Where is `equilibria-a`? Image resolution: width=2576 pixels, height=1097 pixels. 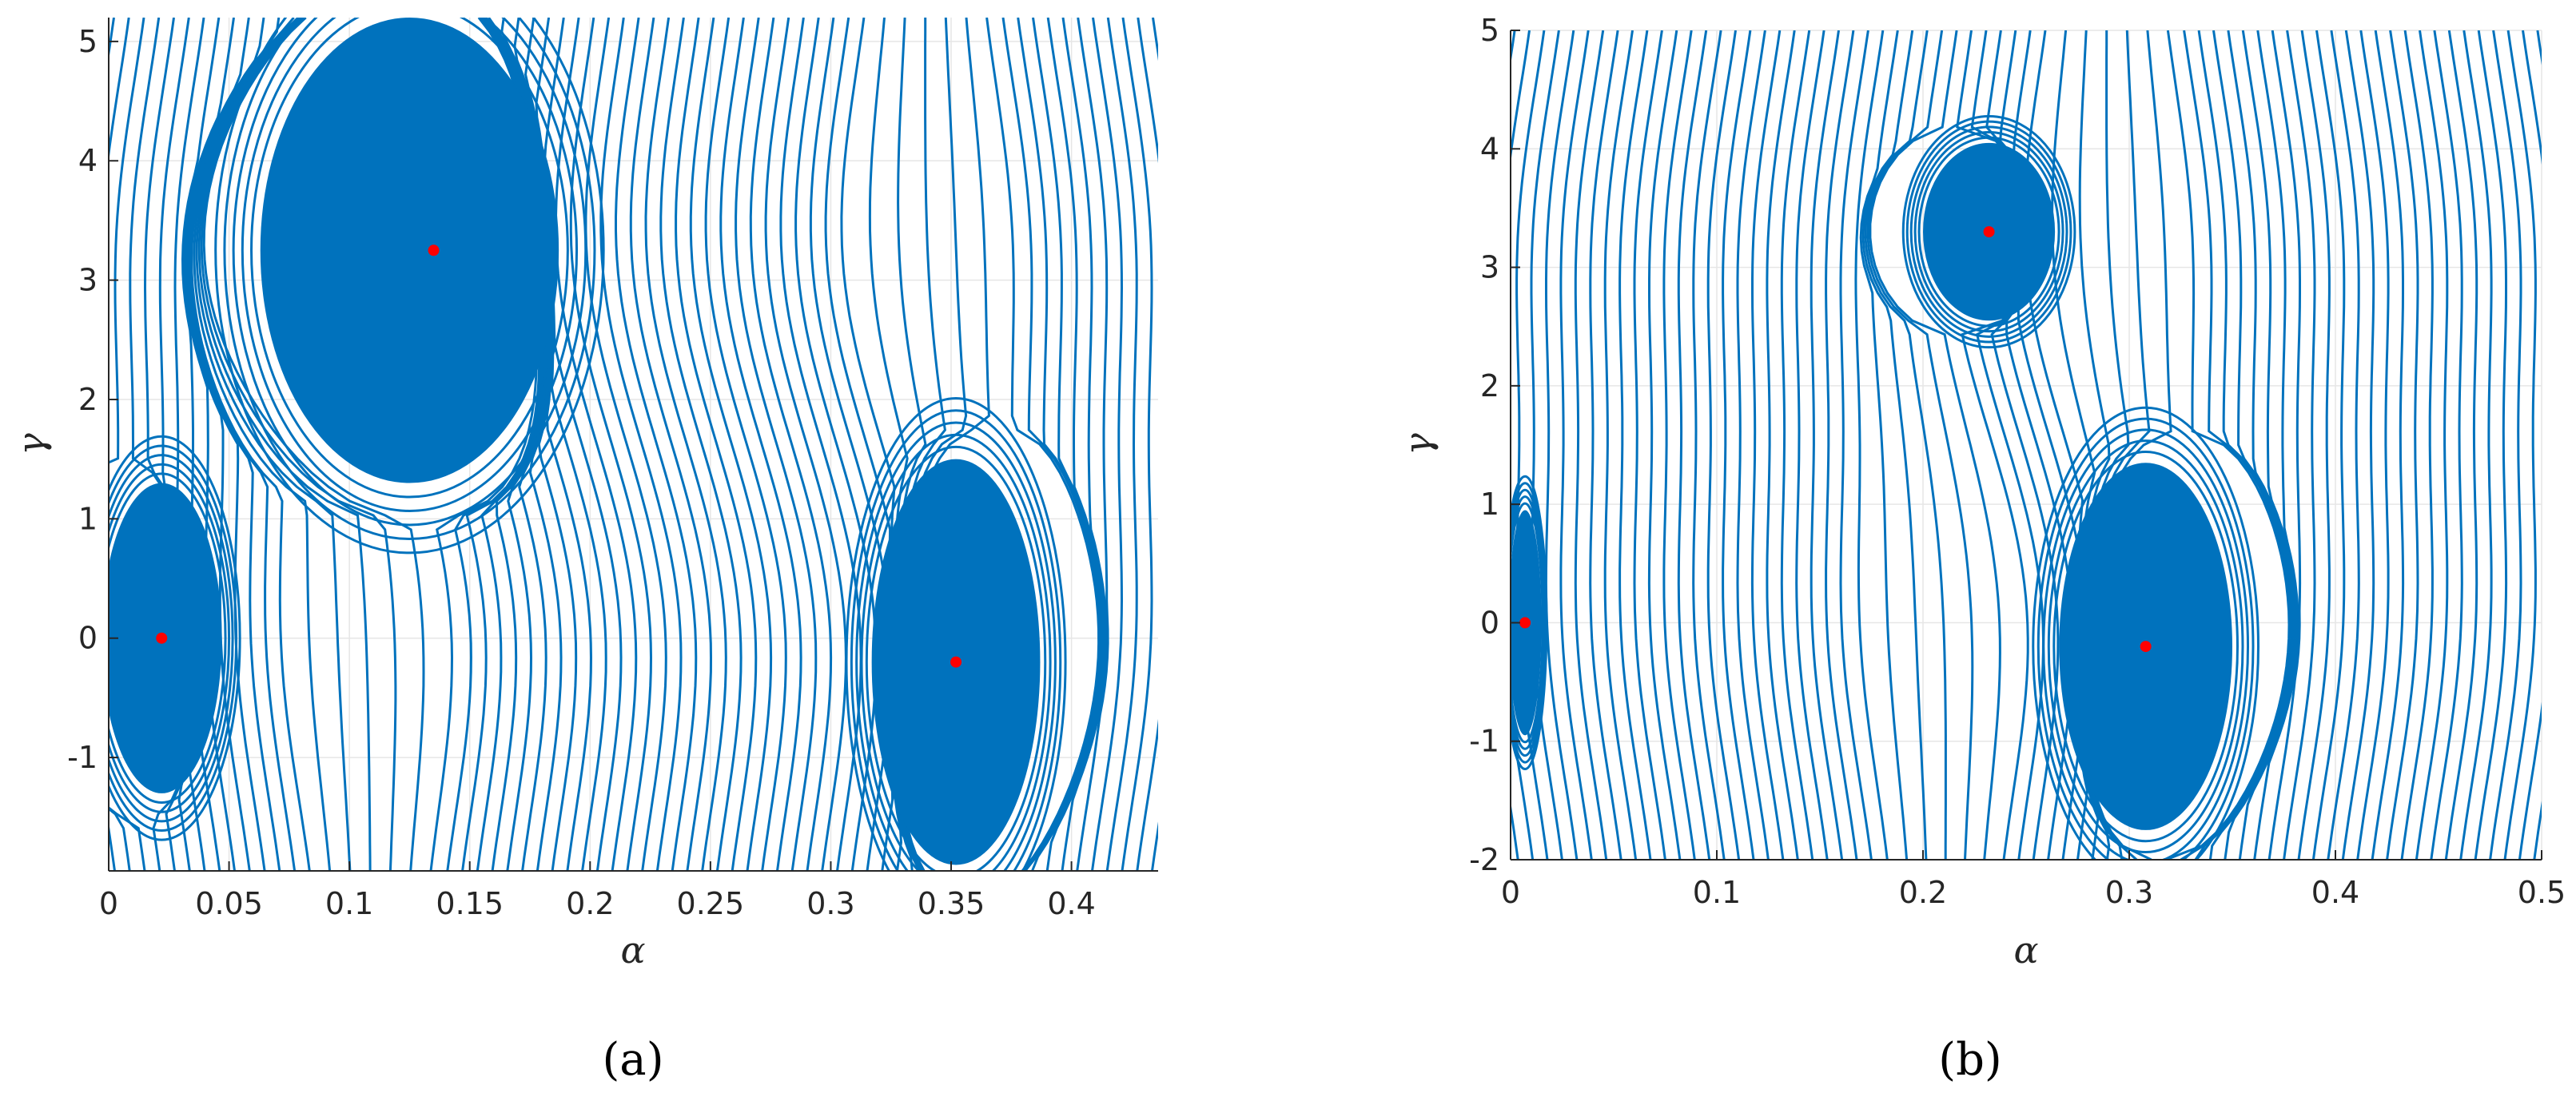
equilibria-a is located at coordinates (559, 456).